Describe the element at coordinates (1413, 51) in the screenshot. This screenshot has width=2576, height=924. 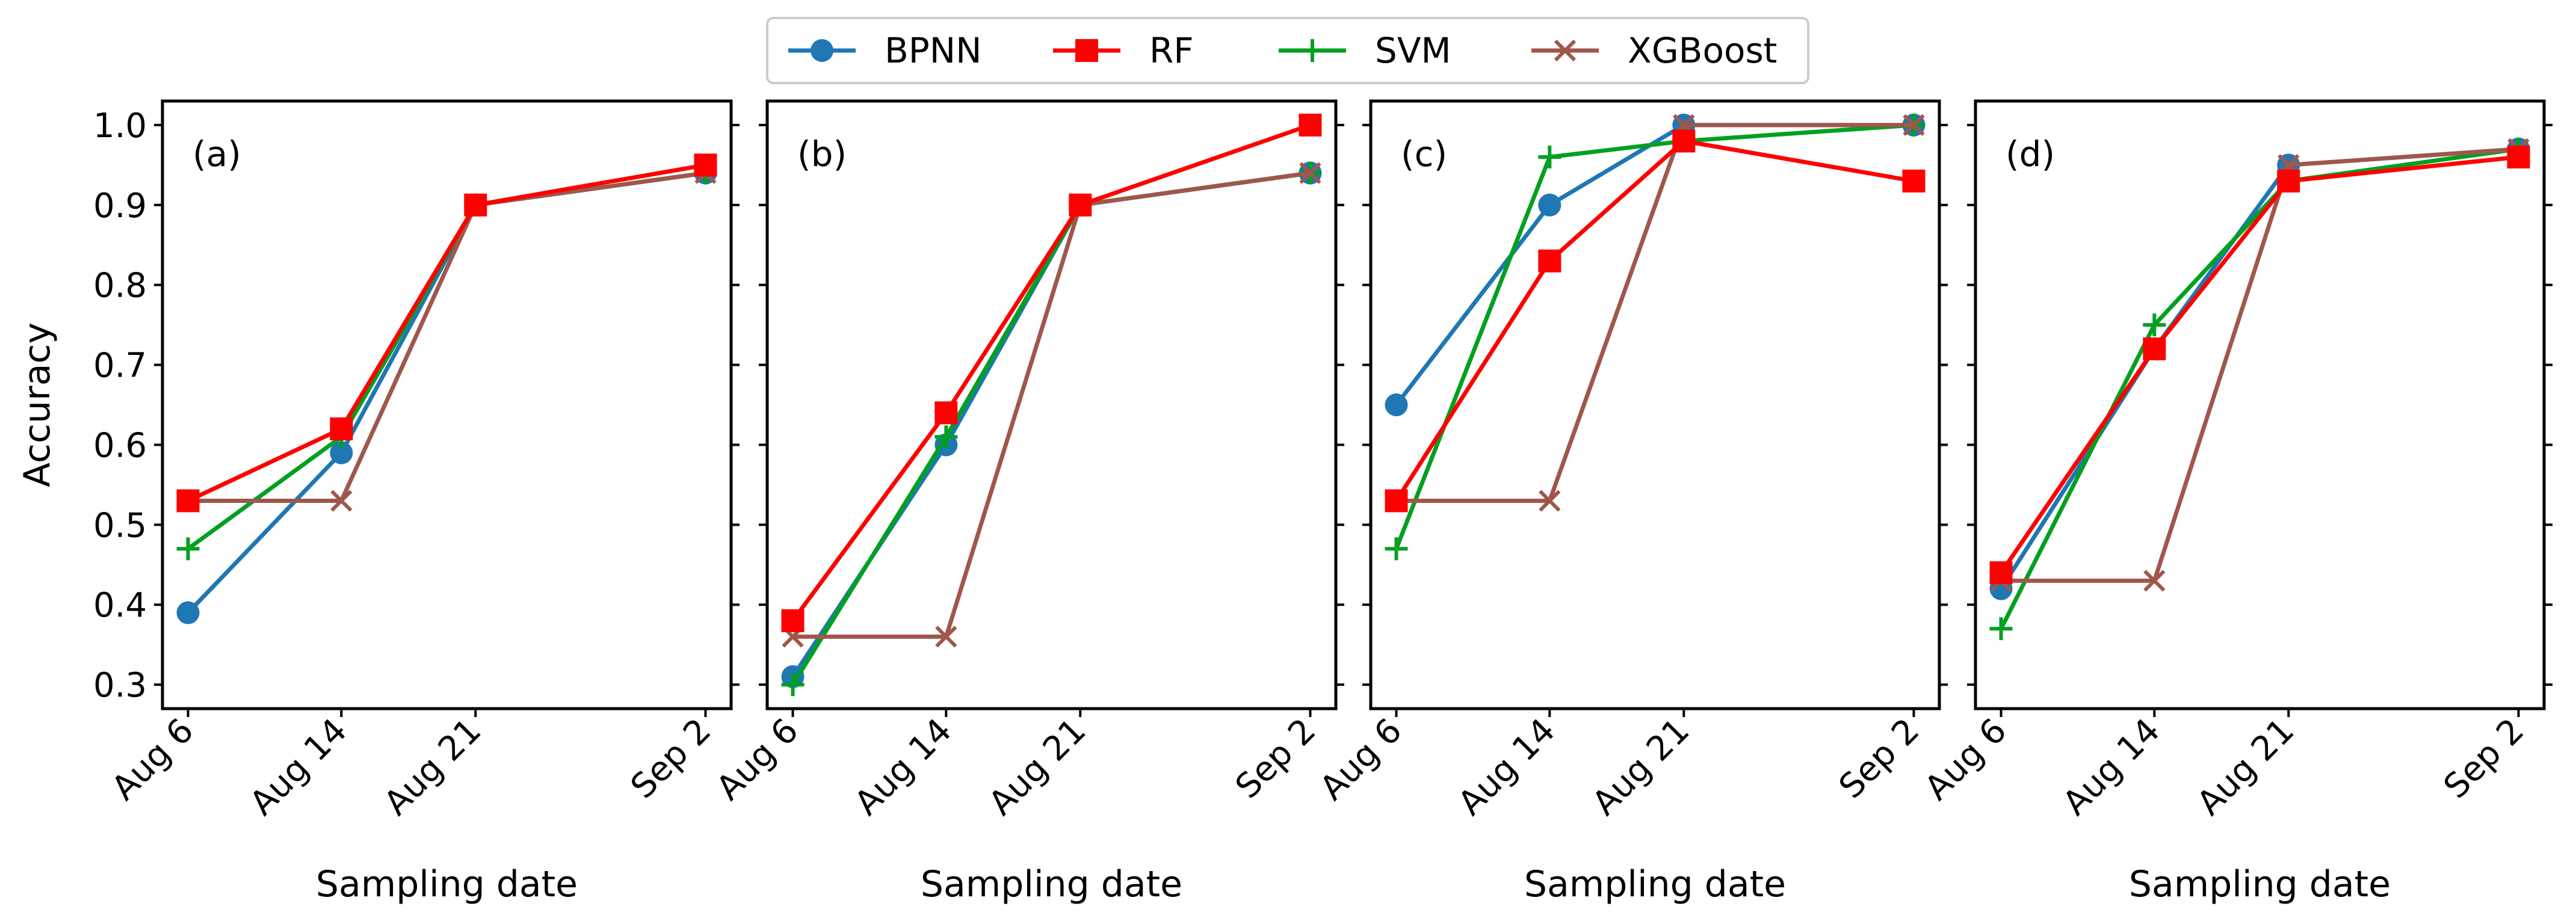
I see `legend-label: SVM` at that location.